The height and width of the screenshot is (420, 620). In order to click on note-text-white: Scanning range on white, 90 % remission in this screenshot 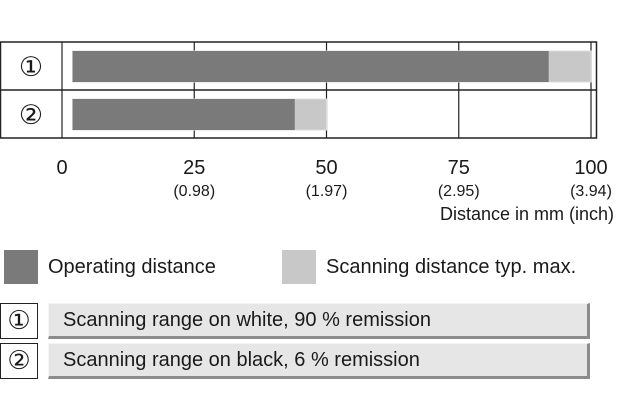, I will do `click(319, 321)`.